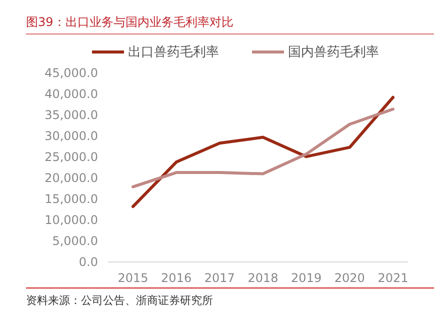 Image resolution: width=446 pixels, height=320 pixels. Describe the element at coordinates (349, 278) in the screenshot. I see `x-tick-label: 2020` at that location.